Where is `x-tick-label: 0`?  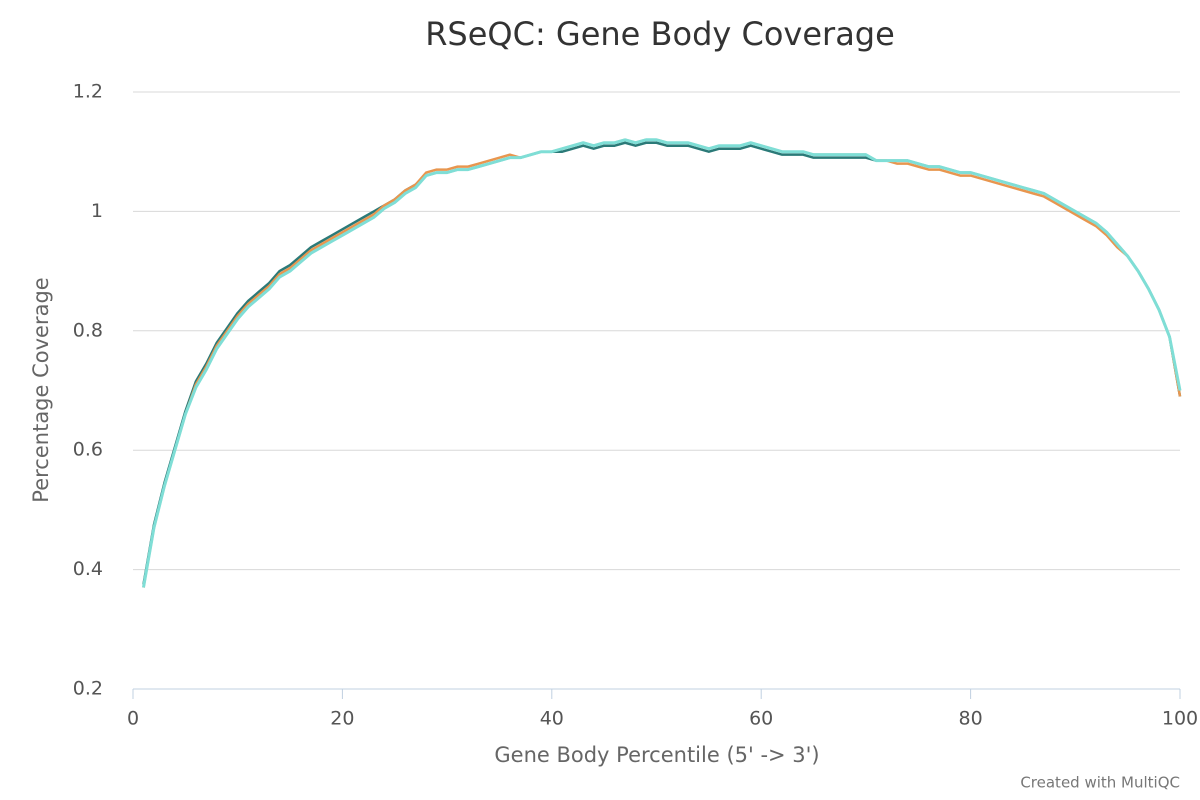 x-tick-label: 0 is located at coordinates (133, 719).